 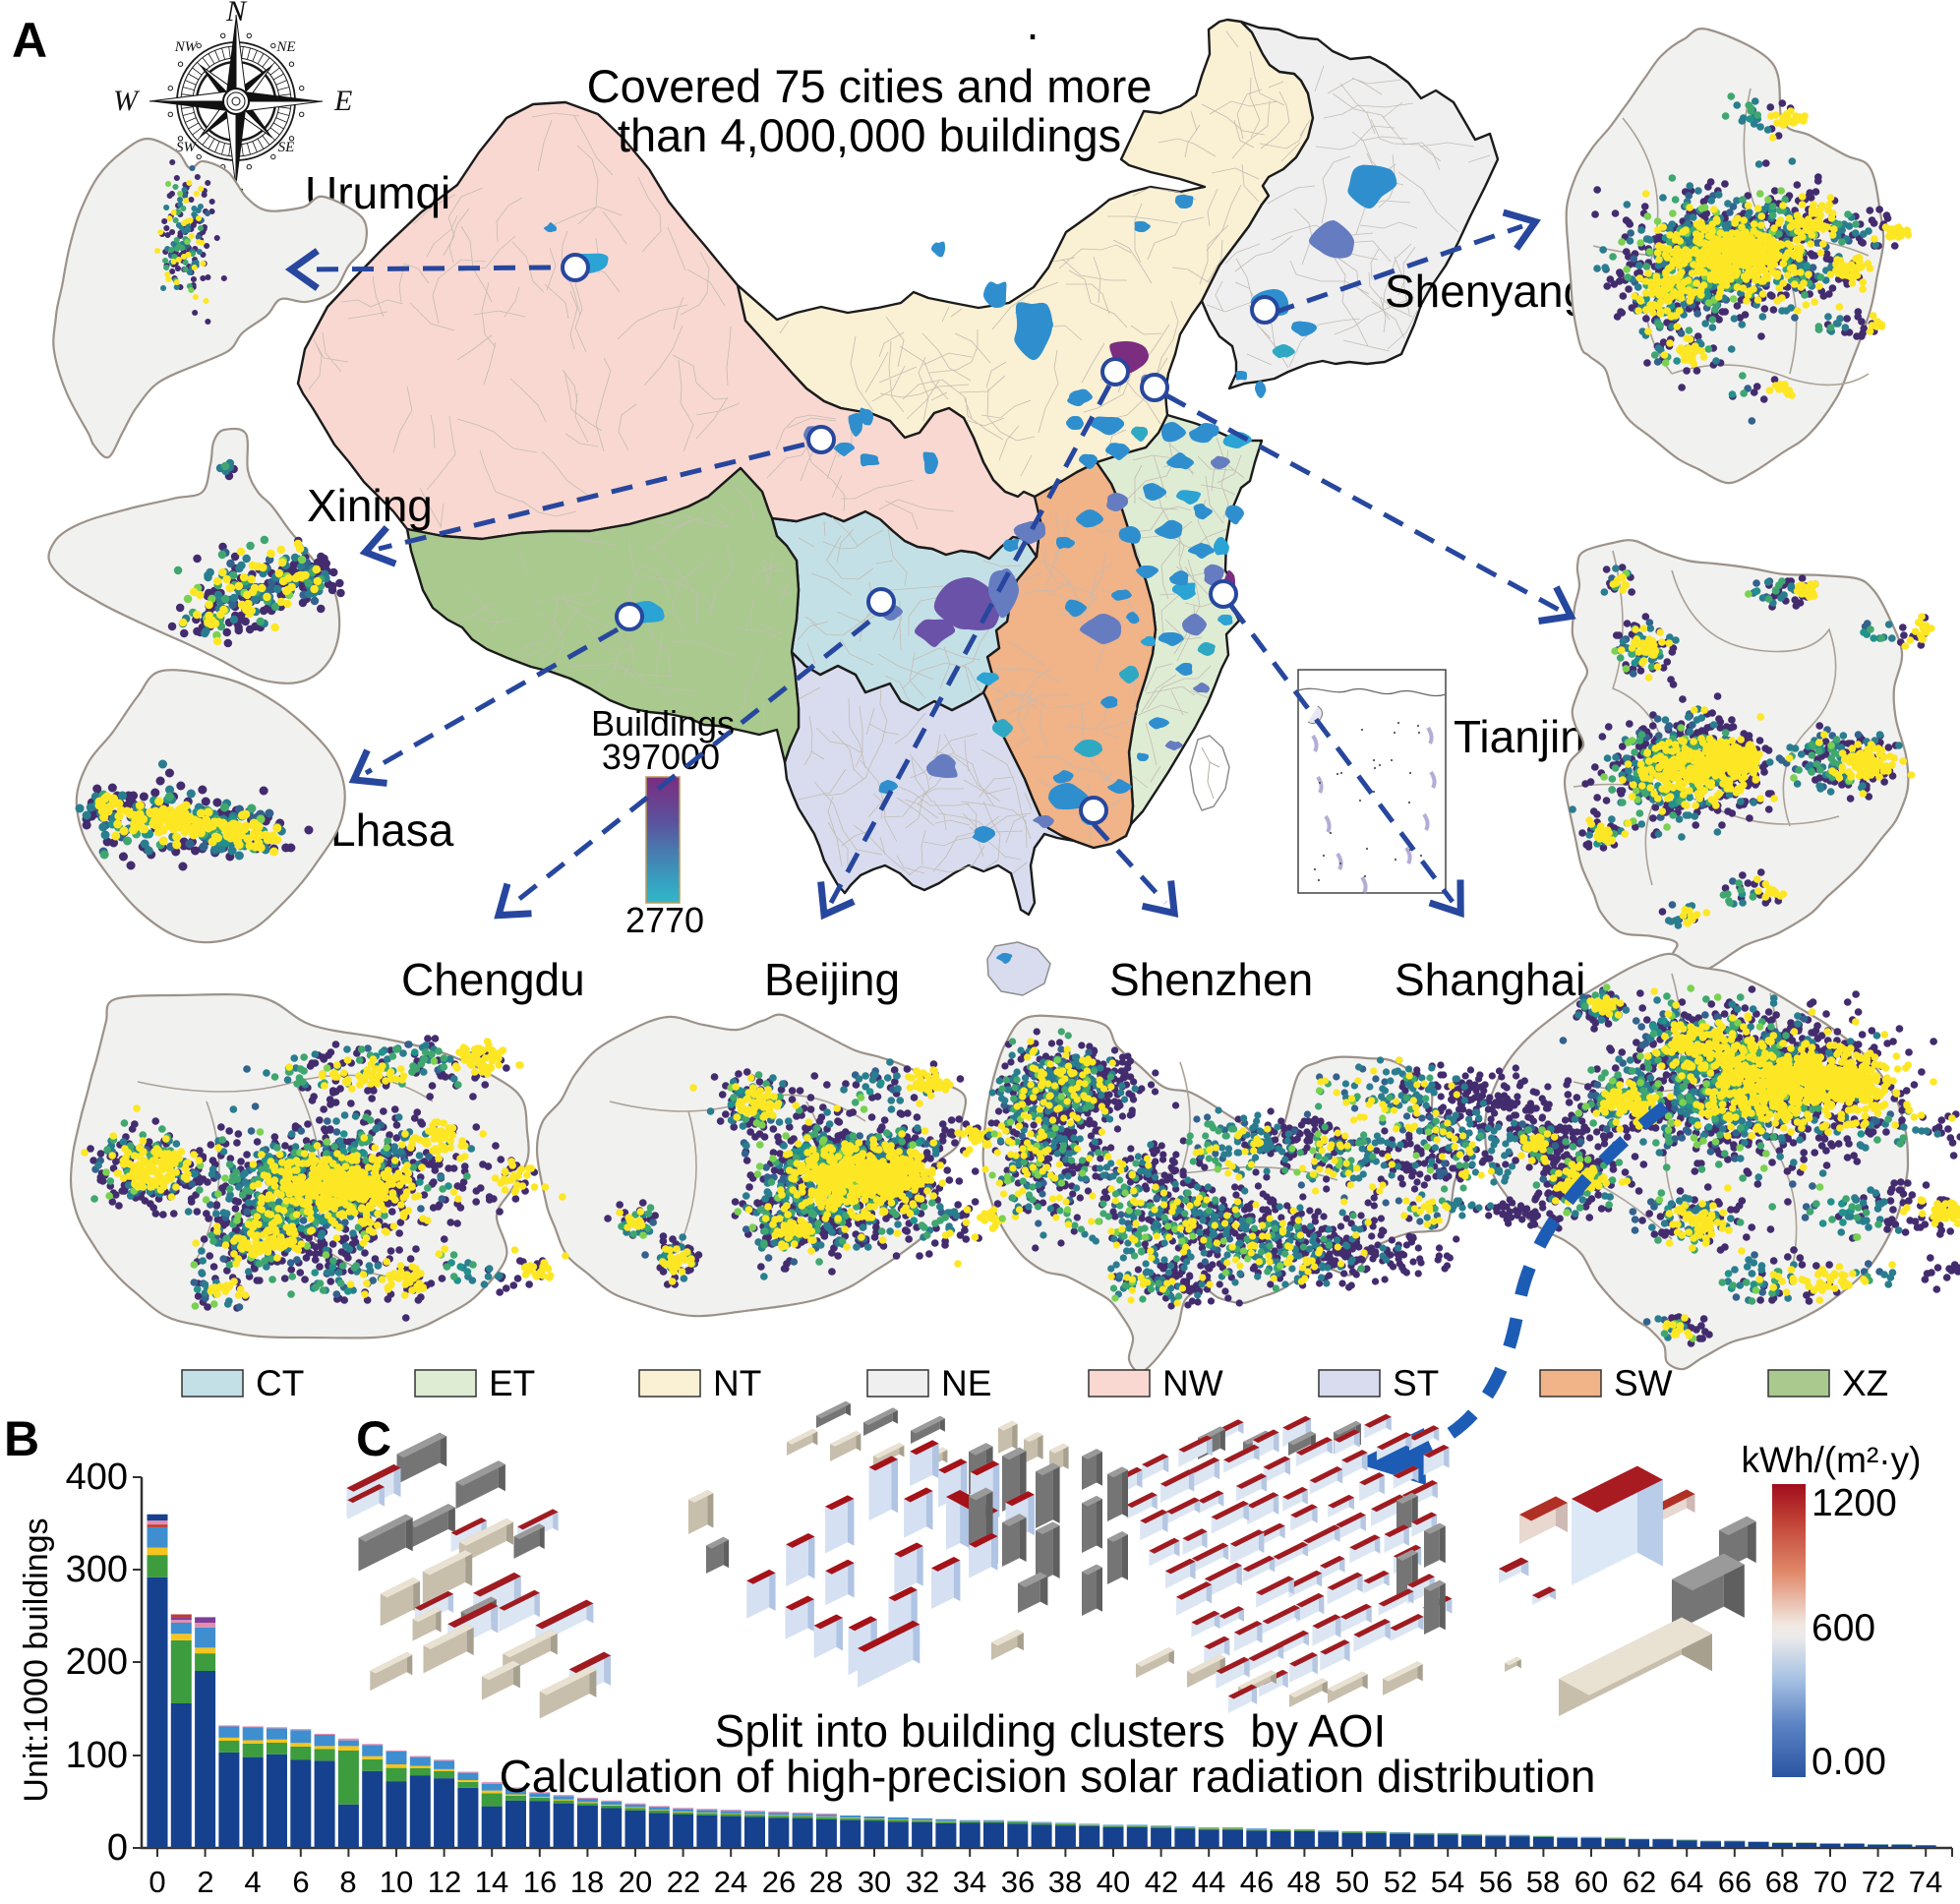 I want to click on svg-text: 18, so click(x=587, y=1882).